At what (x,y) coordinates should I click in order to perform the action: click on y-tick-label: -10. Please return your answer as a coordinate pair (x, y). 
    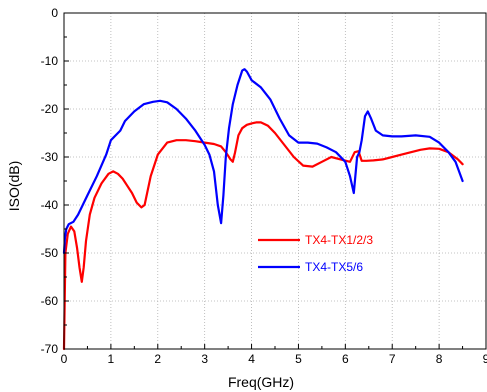
    Looking at the image, I should click on (50, 61).